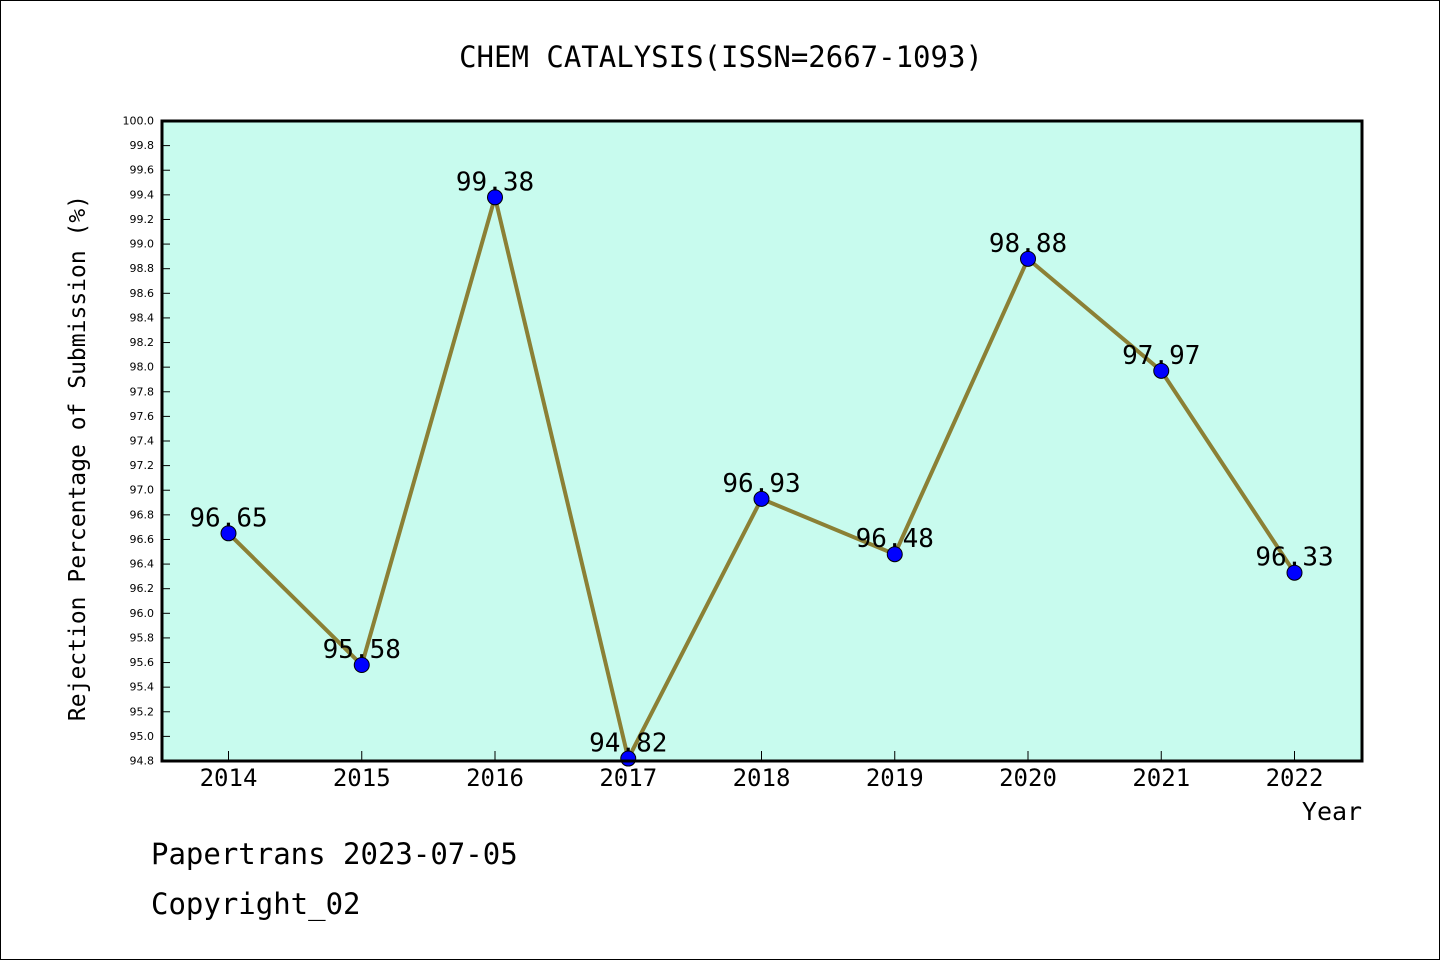 This screenshot has width=1440, height=961. What do you see at coordinates (142, 416) in the screenshot?
I see `y-tick-label: 97.6` at bounding box center [142, 416].